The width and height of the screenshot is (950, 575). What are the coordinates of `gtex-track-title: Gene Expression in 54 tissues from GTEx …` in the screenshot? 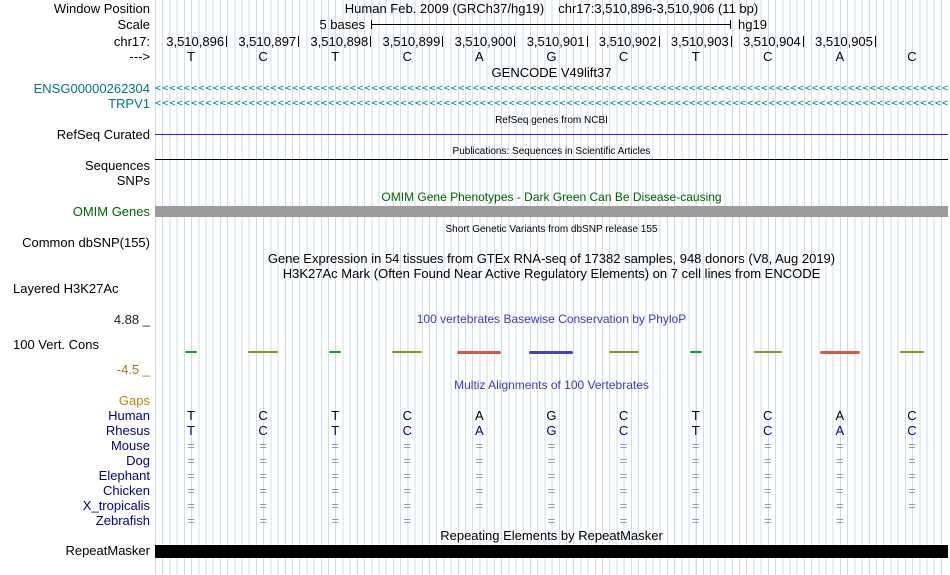 It's located at (551, 258).